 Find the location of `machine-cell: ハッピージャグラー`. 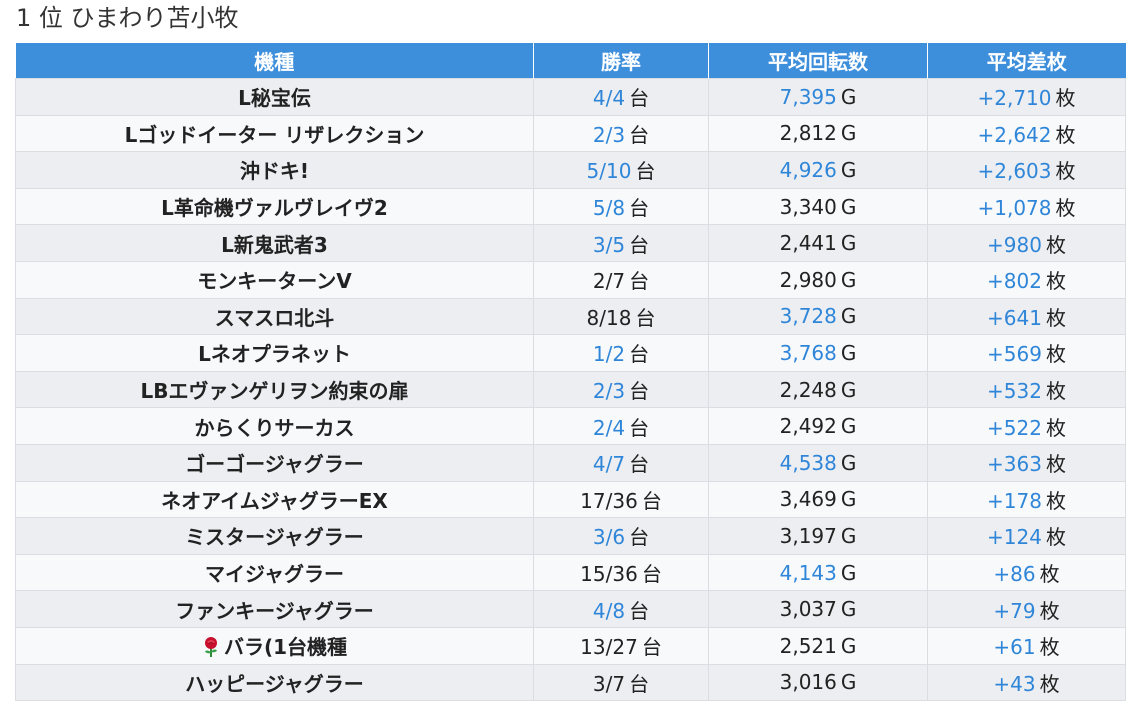

machine-cell: ハッピージャグラー is located at coordinates (274, 682).